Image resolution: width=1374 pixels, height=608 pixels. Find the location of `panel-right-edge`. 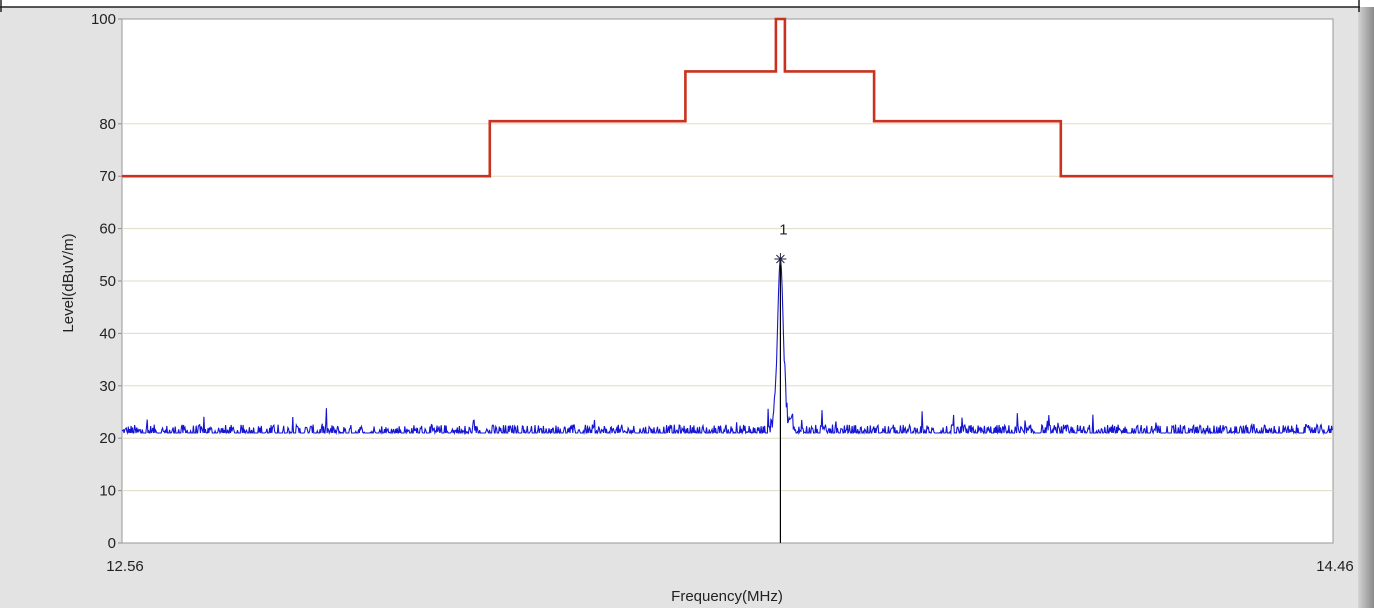

panel-right-edge is located at coordinates (1366, 304).